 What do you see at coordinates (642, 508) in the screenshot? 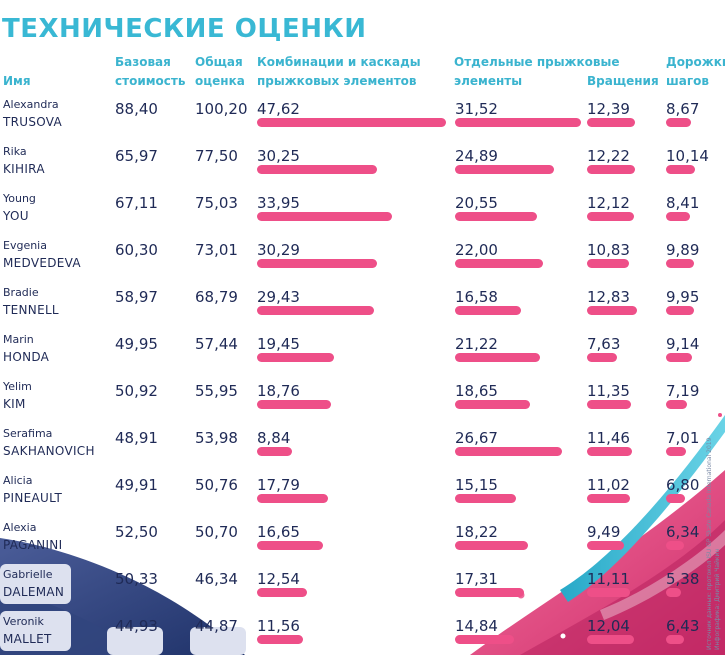
I see `cyan-swoosh` at bounding box center [642, 508].